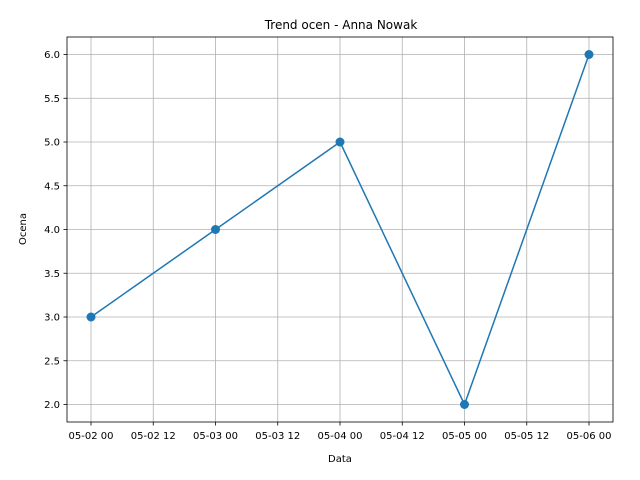 This screenshot has height=480, width=640. What do you see at coordinates (402, 436) in the screenshot?
I see `x-tick-label: 05-04 12` at bounding box center [402, 436].